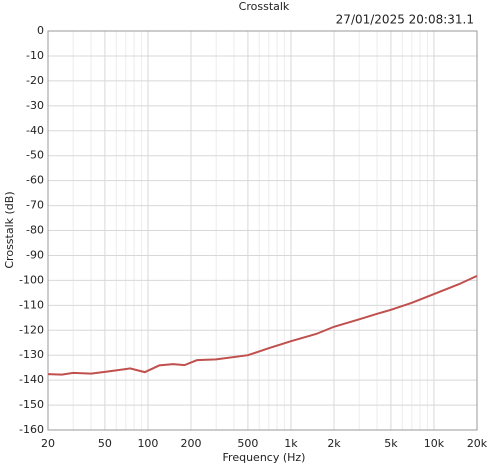 The width and height of the screenshot is (494, 467). What do you see at coordinates (31, 354) in the screenshot?
I see `y-tick-label: -130` at bounding box center [31, 354].